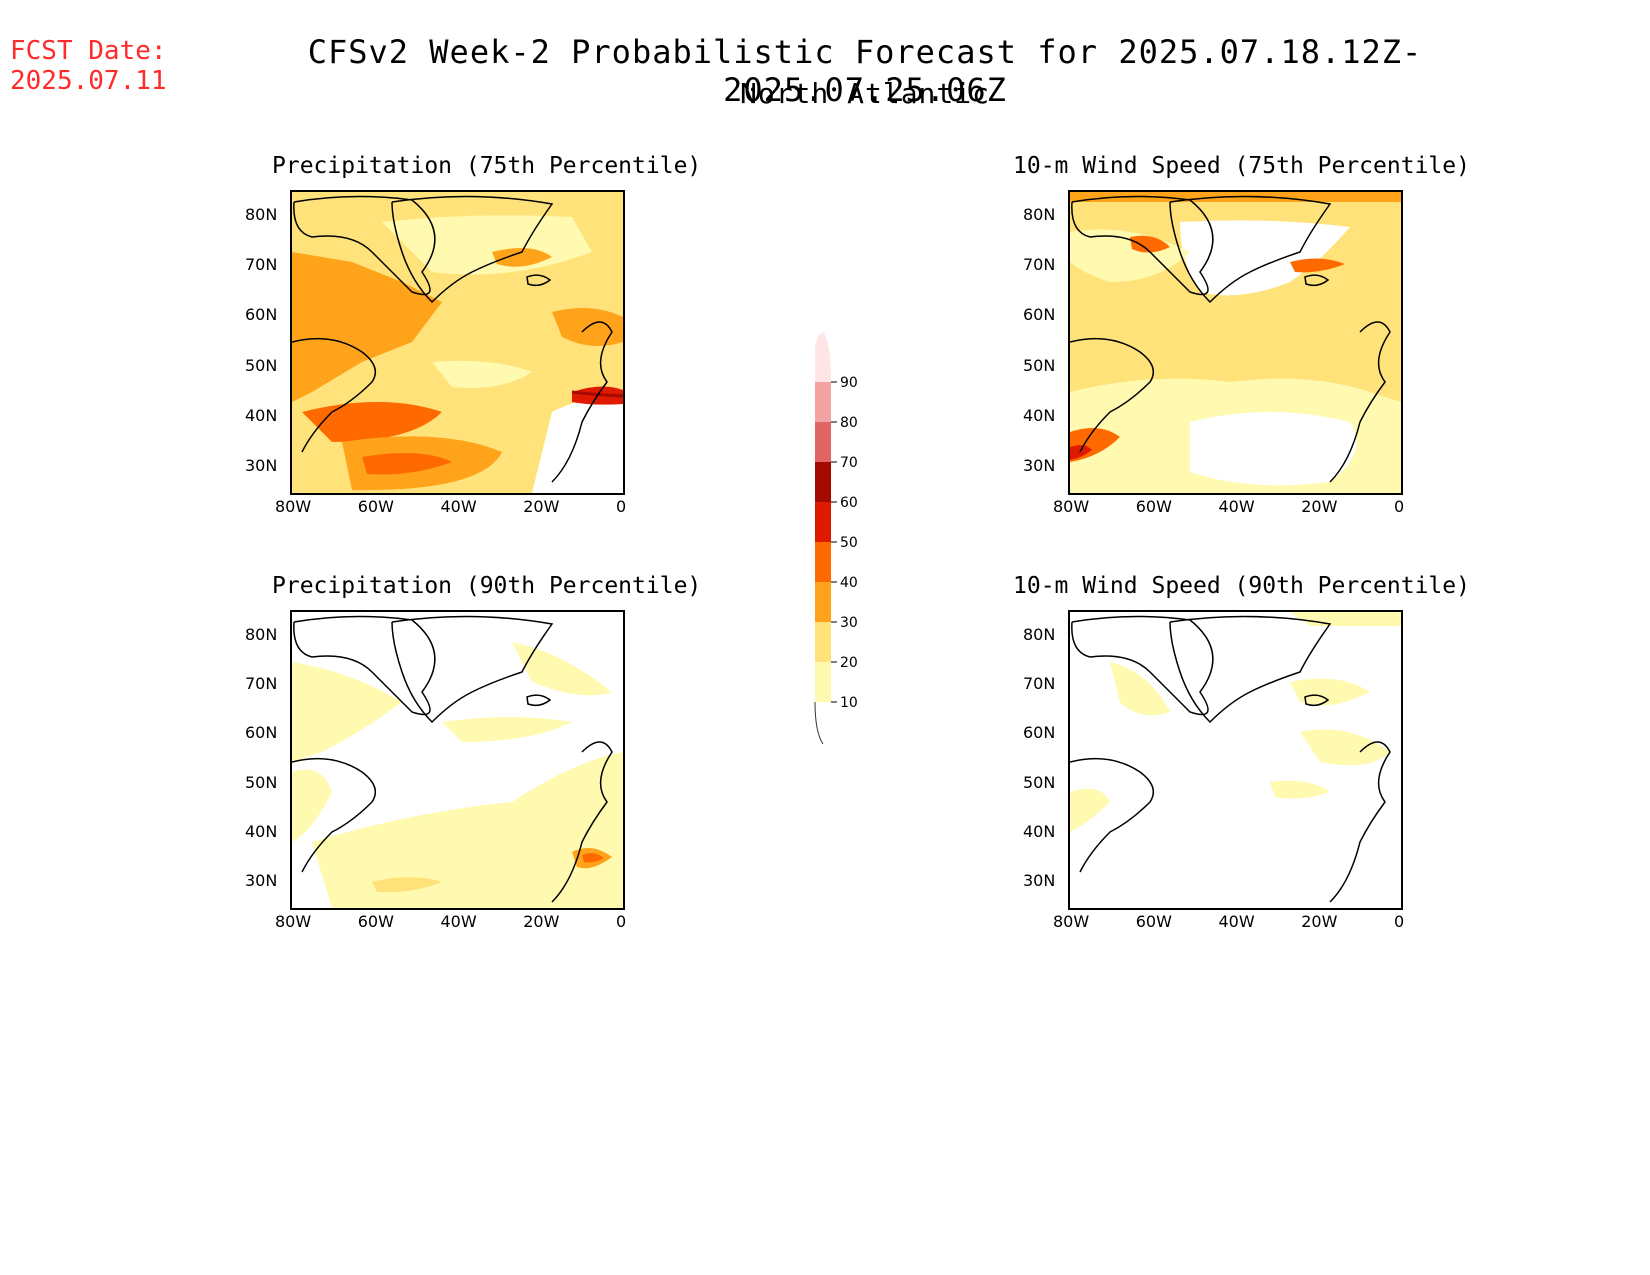  I want to click on colorbar-bottom-cap, so click(819, 723).